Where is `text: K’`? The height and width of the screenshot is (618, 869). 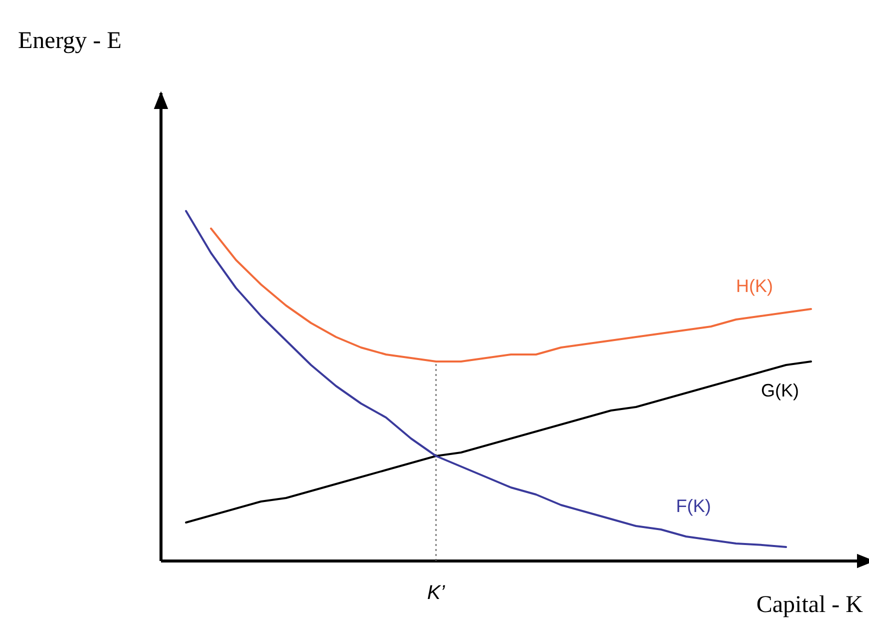
text: K’ is located at coordinates (436, 593).